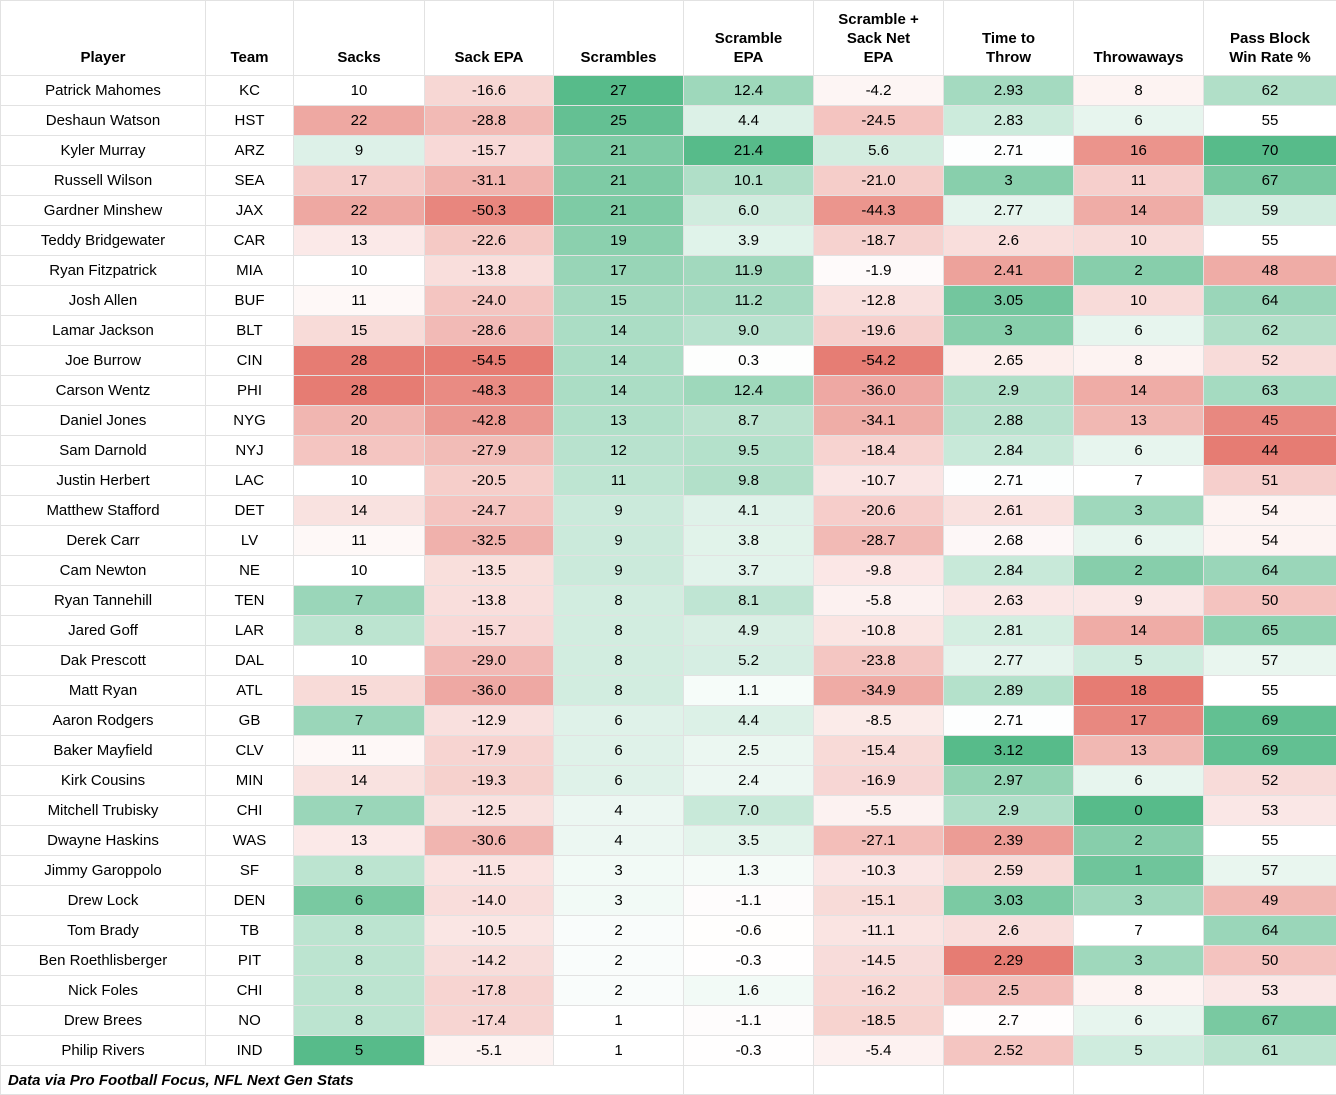  I want to click on cell-sack_epa: -5.1, so click(489, 1051).